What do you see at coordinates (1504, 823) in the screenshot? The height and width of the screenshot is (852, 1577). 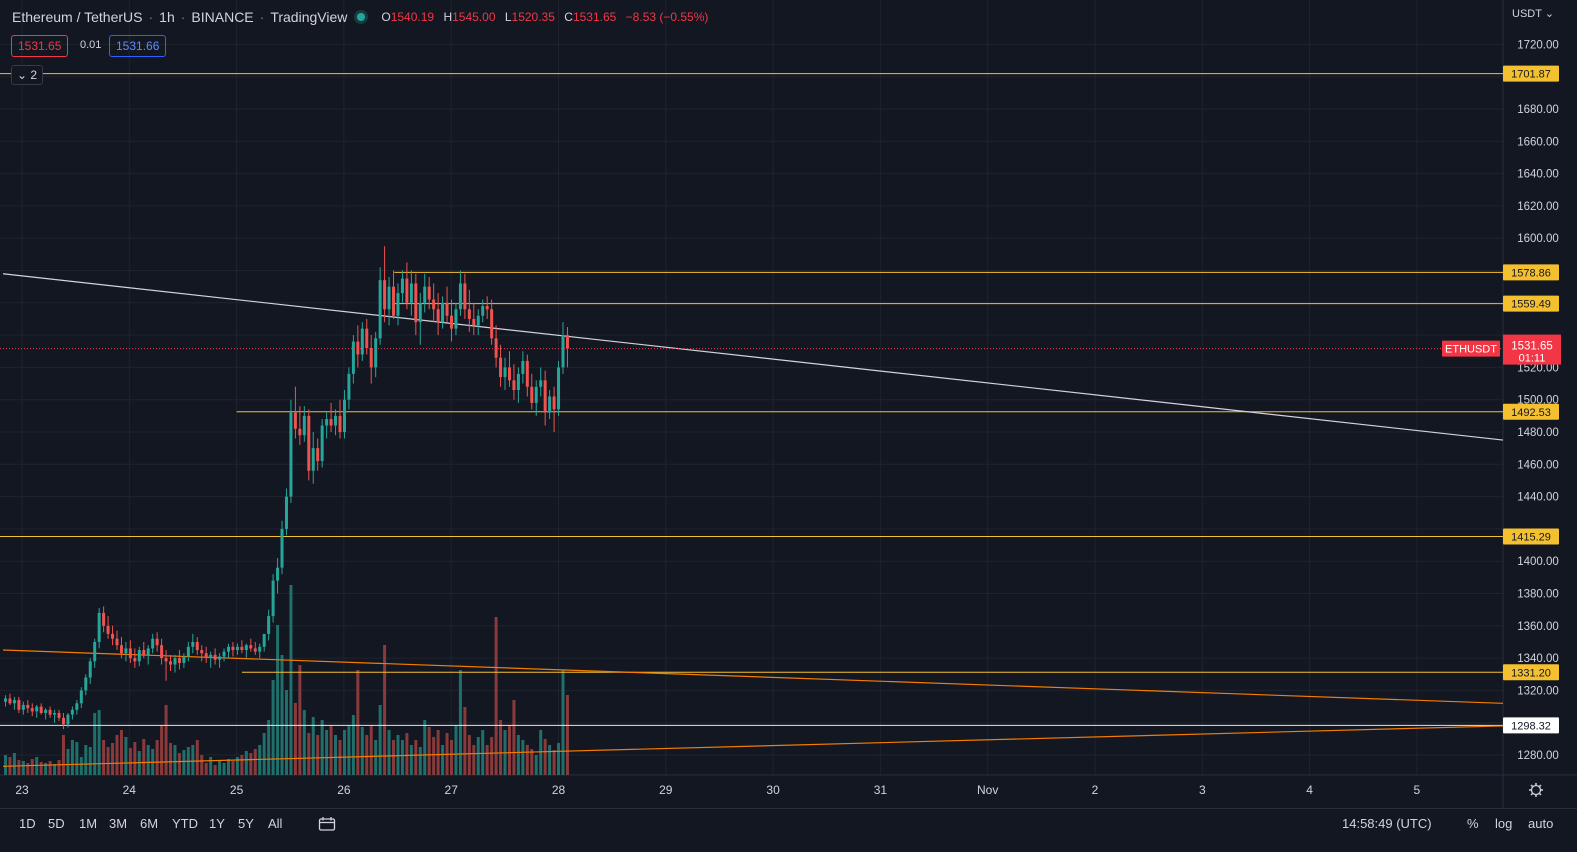 I see `log-toggle: log` at bounding box center [1504, 823].